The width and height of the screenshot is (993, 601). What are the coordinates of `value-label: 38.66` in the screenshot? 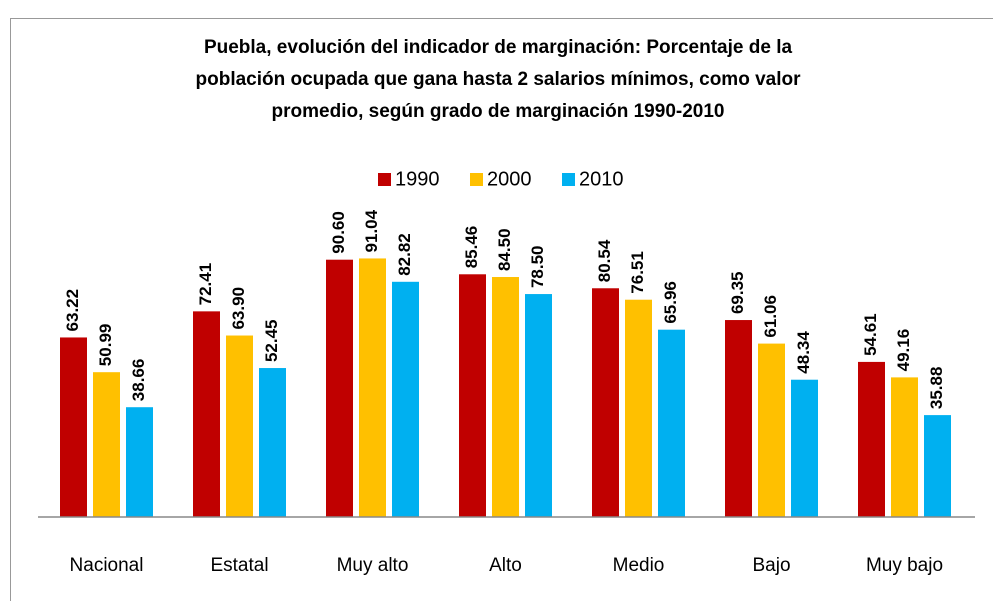 It's located at (138, 380).